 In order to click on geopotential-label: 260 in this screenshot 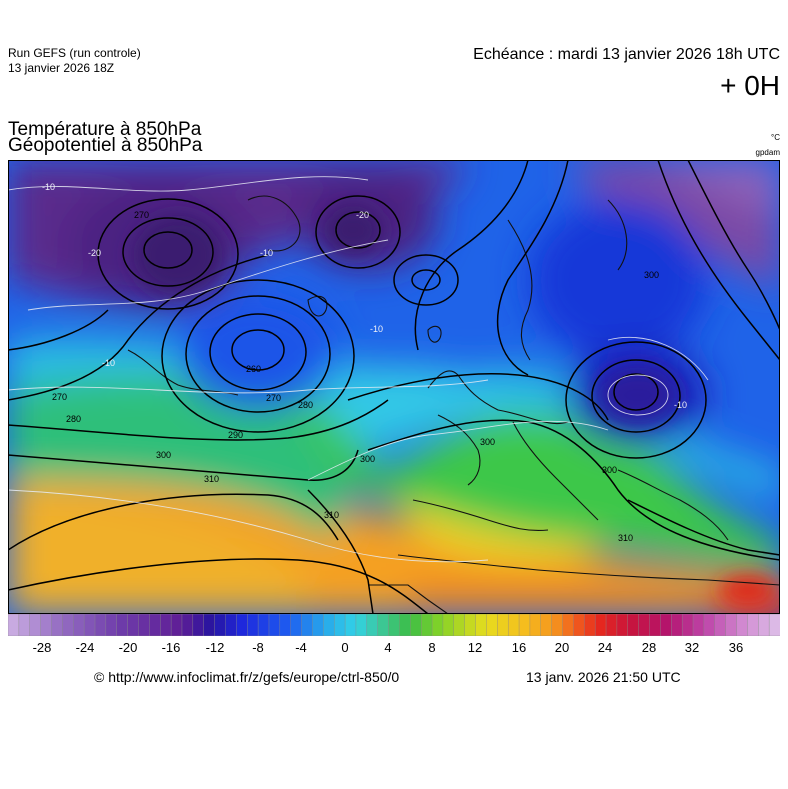, I will do `click(253, 369)`.